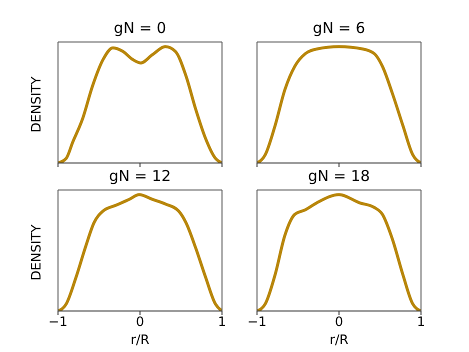 This screenshot has width=469, height=352. I want to click on chart-title: gN = 18, so click(339, 176).